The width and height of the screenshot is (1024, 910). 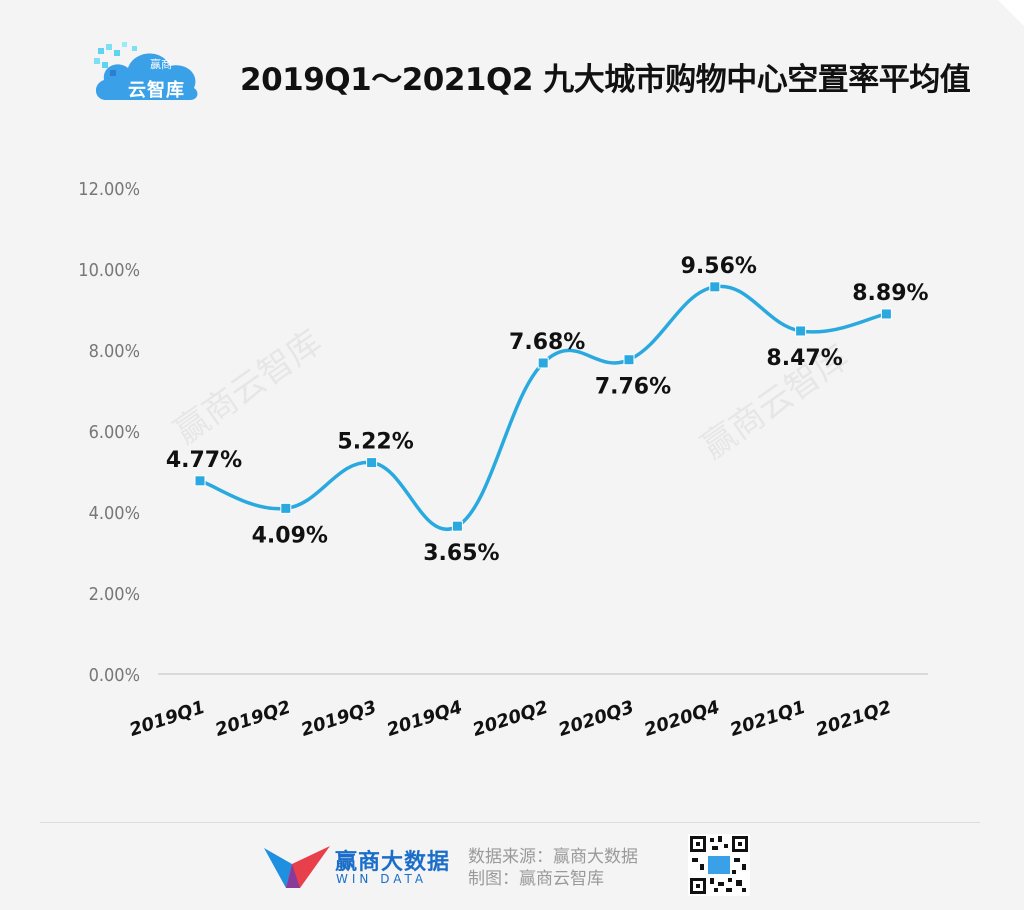 What do you see at coordinates (605, 80) in the screenshot?
I see `chart-title: 2019Q1～2021Q2 九大城市购物中心空置率平均值` at bounding box center [605, 80].